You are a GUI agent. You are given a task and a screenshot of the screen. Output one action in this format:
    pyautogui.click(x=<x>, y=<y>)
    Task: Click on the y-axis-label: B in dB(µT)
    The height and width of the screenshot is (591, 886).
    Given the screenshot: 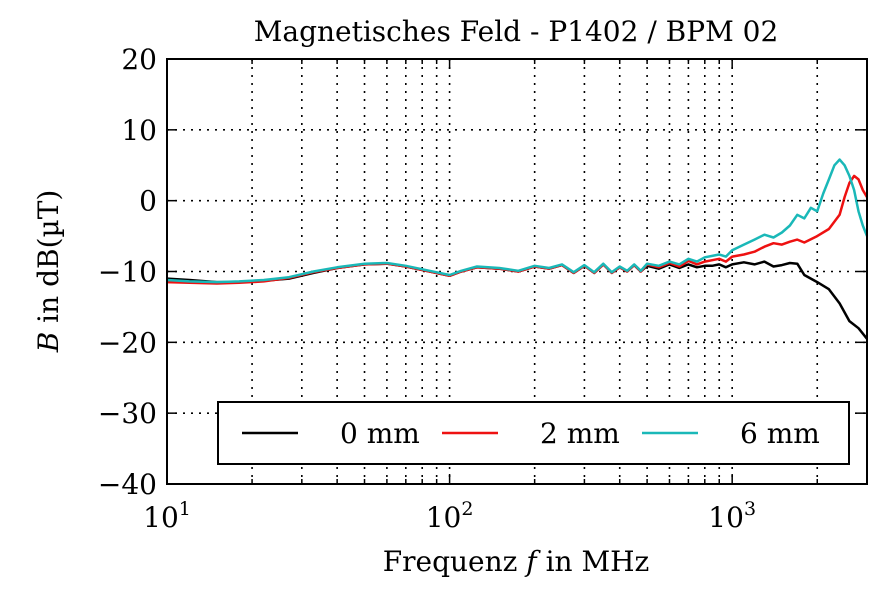 What is the action you would take?
    pyautogui.click(x=48, y=272)
    